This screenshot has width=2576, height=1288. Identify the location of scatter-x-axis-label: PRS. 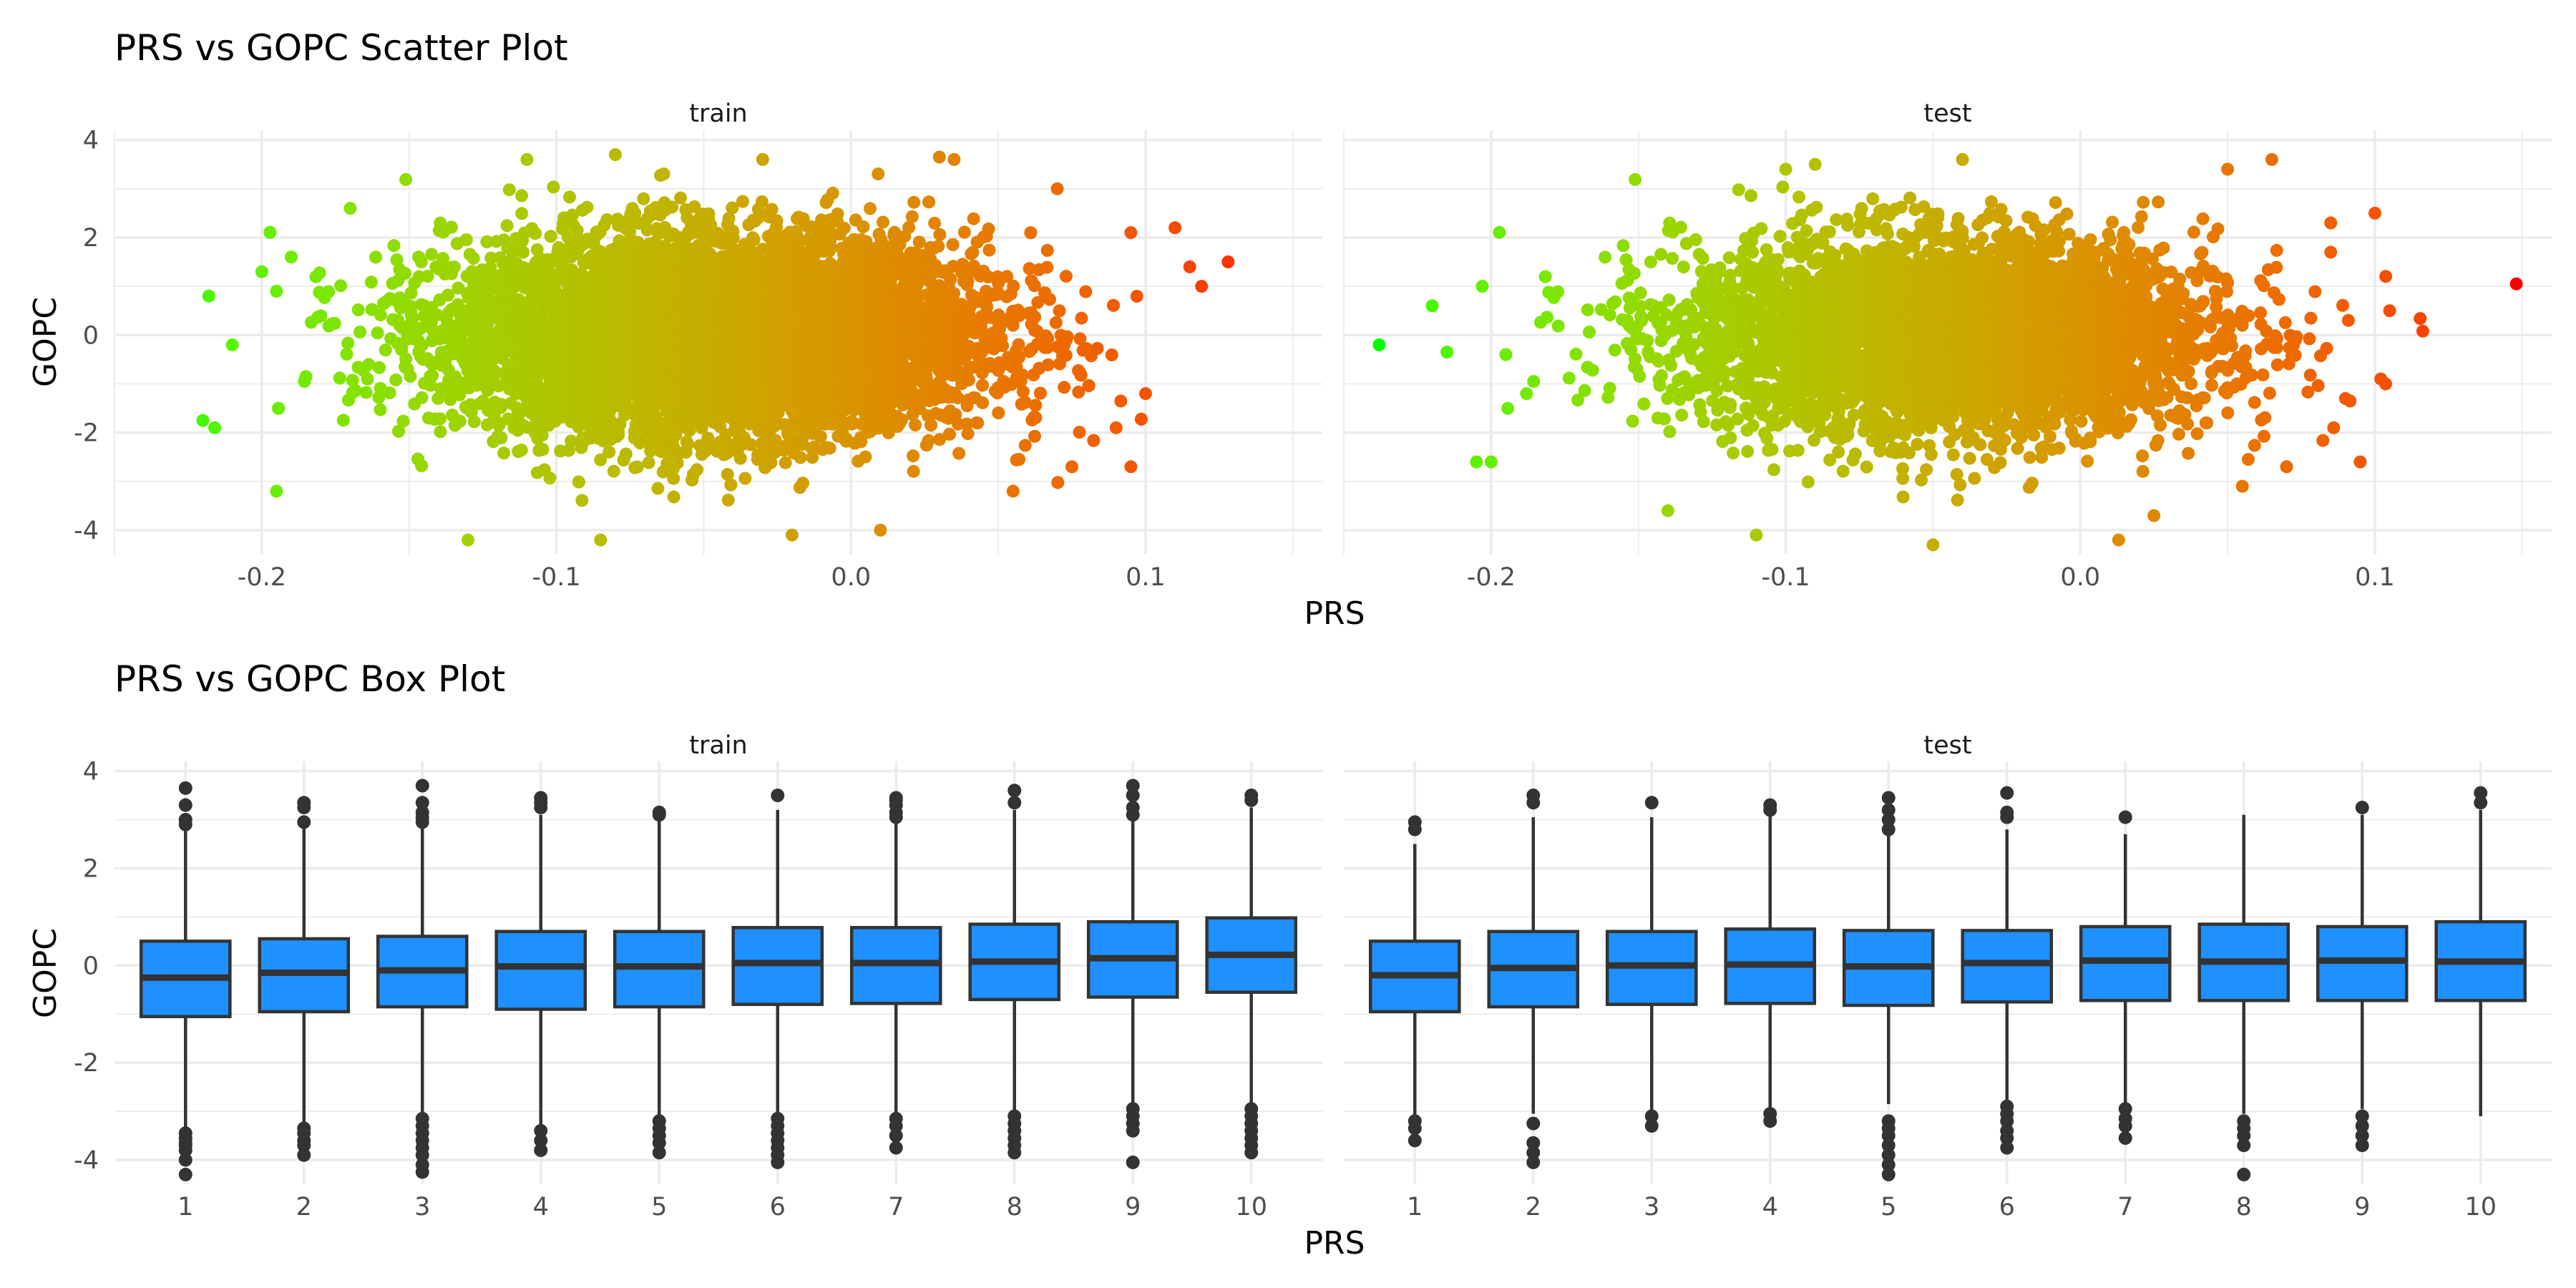
(1334, 613).